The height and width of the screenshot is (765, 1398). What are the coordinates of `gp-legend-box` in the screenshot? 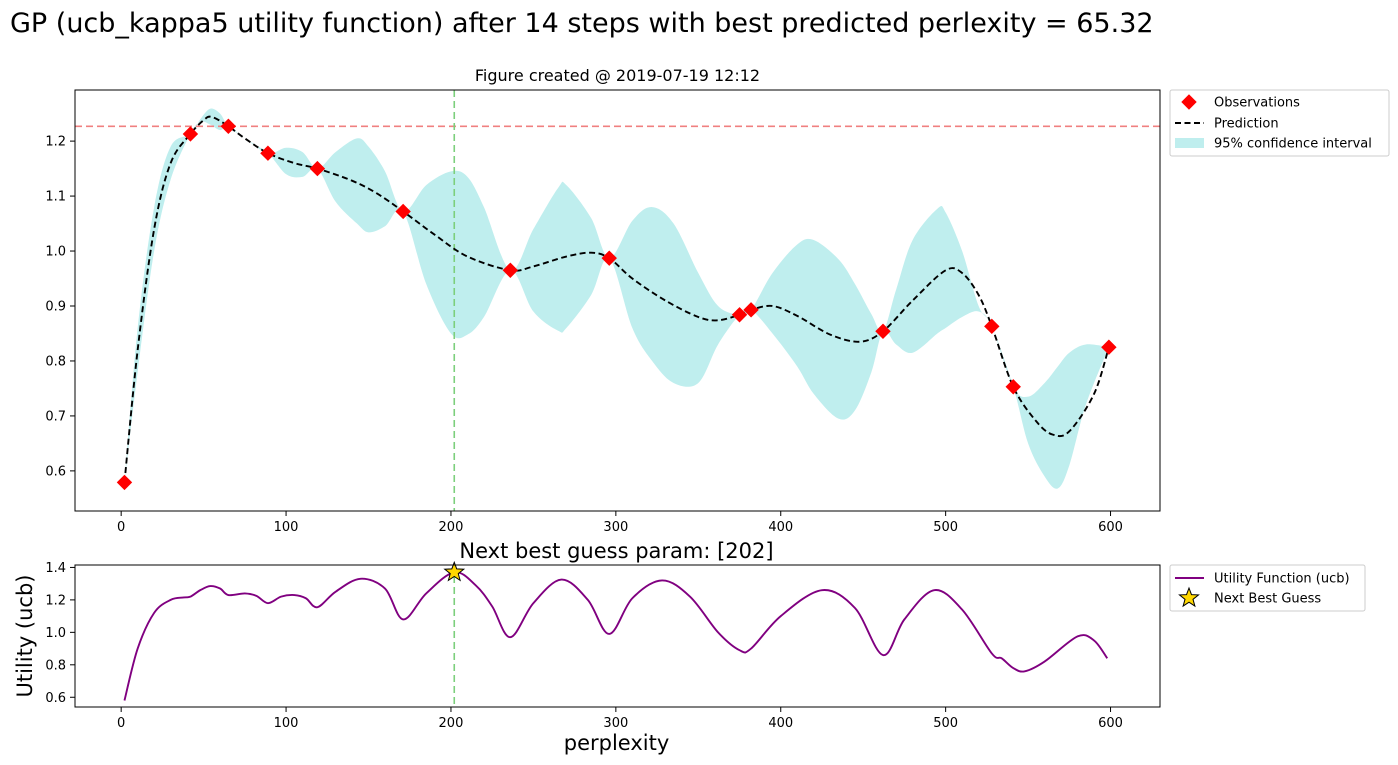 It's located at (1279, 123).